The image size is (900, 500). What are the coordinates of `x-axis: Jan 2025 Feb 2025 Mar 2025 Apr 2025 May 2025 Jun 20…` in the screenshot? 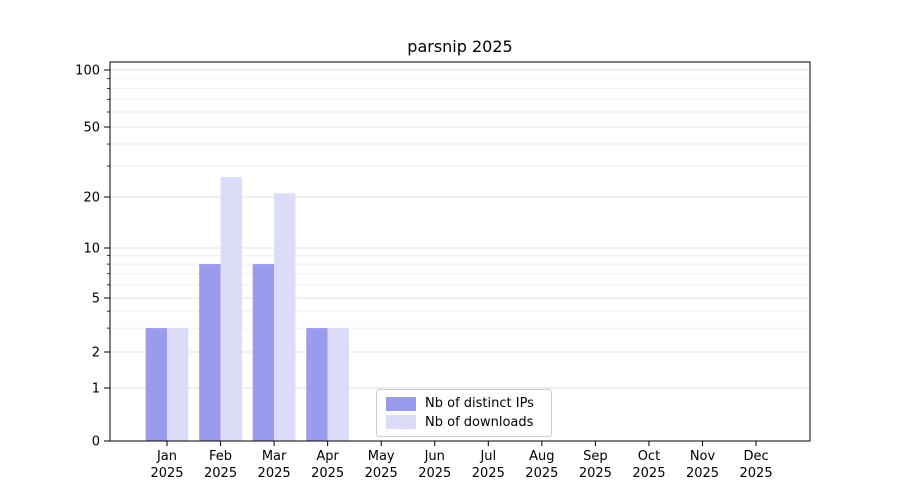 It's located at (461, 461).